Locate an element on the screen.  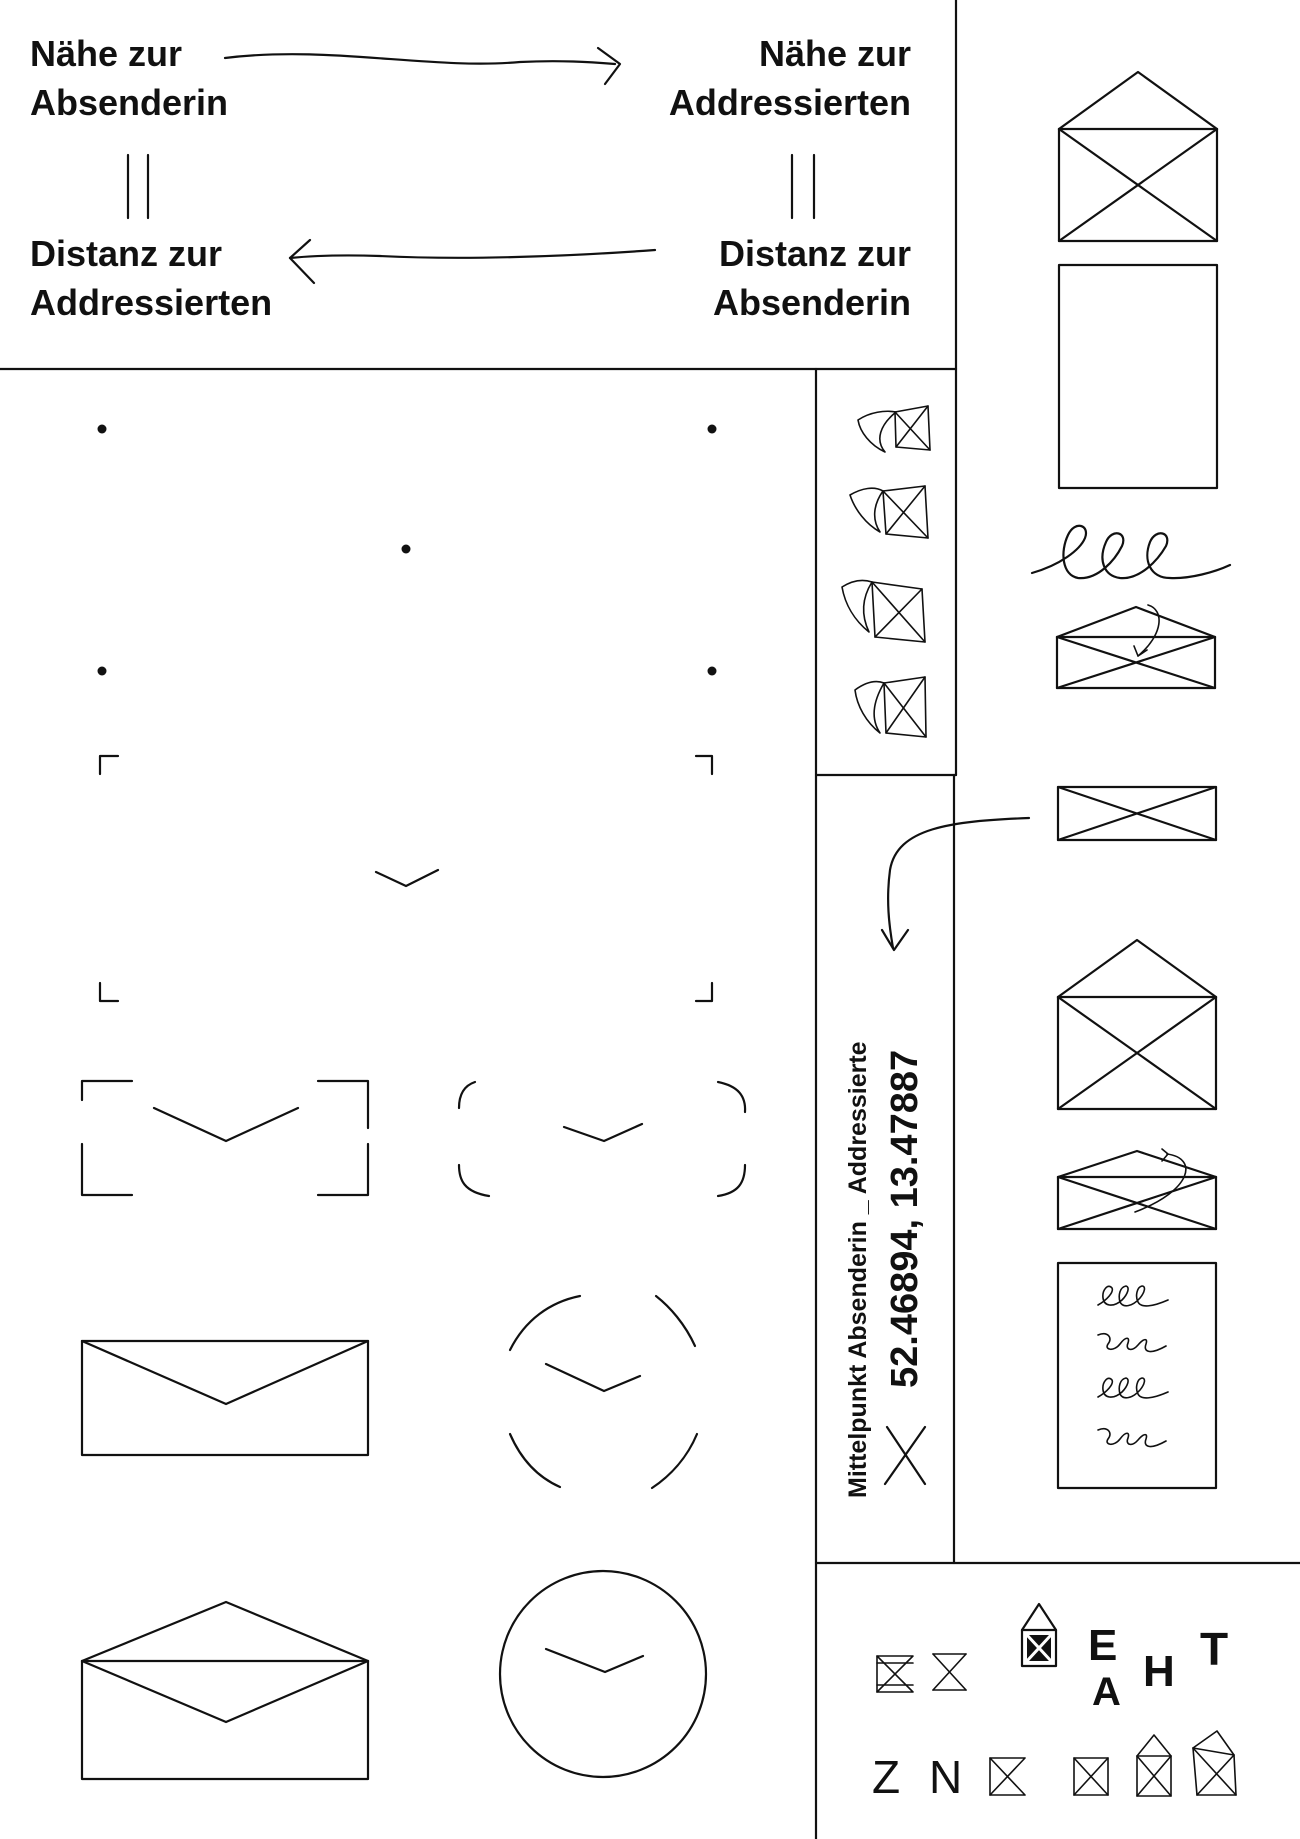
arrowhead-right-icon is located at coordinates (609, 66).